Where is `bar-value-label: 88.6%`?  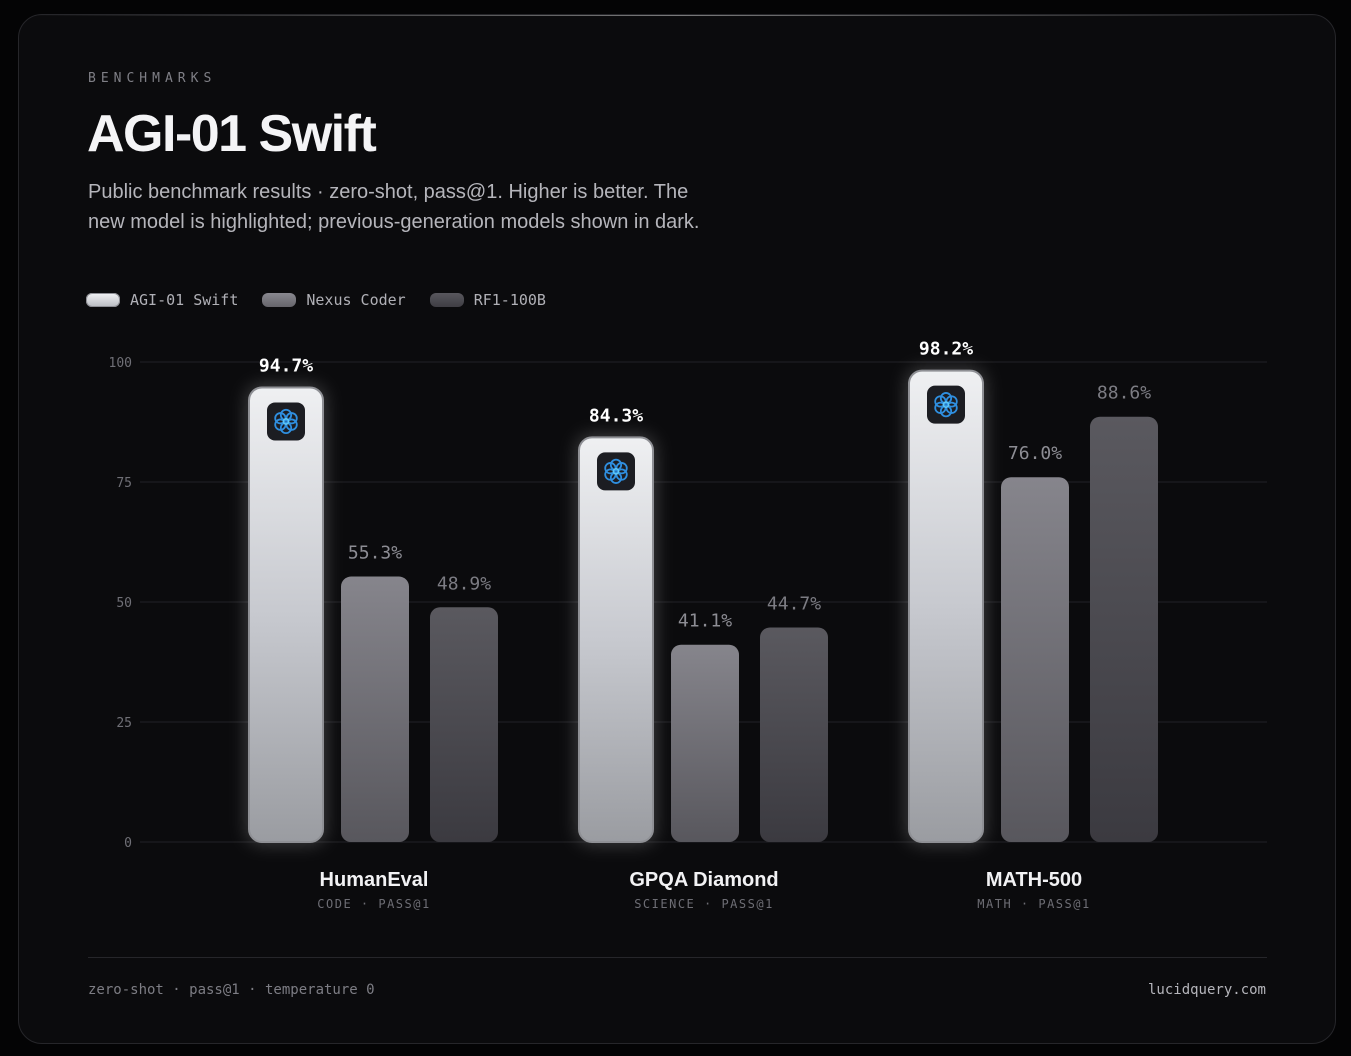 bar-value-label: 88.6% is located at coordinates (1124, 393).